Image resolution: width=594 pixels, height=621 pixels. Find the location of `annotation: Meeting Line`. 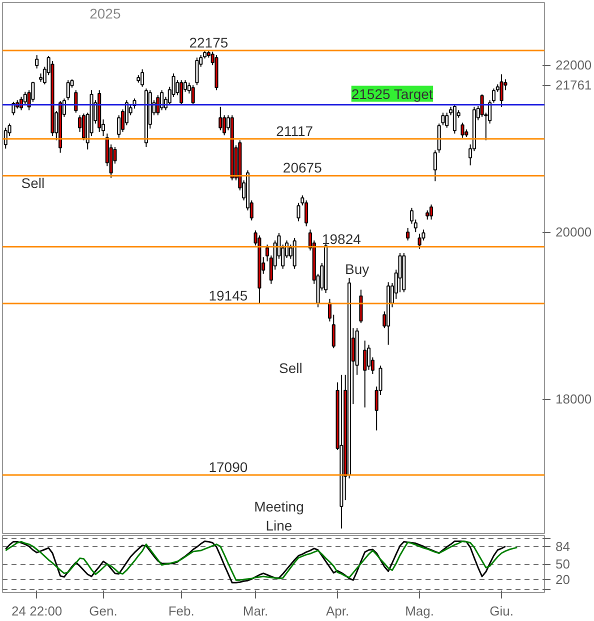

annotation: Meeting Line is located at coordinates (279, 516).